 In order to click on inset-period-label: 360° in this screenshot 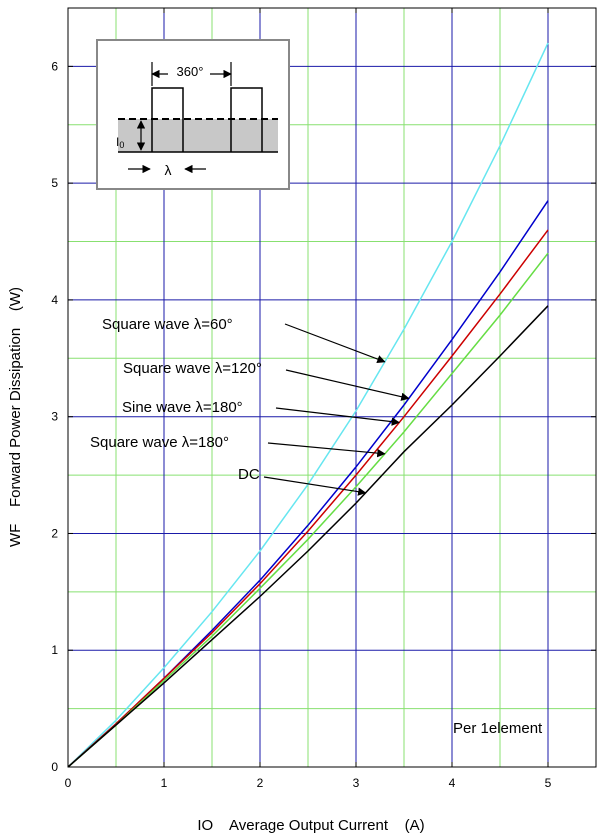, I will do `click(190, 71)`.